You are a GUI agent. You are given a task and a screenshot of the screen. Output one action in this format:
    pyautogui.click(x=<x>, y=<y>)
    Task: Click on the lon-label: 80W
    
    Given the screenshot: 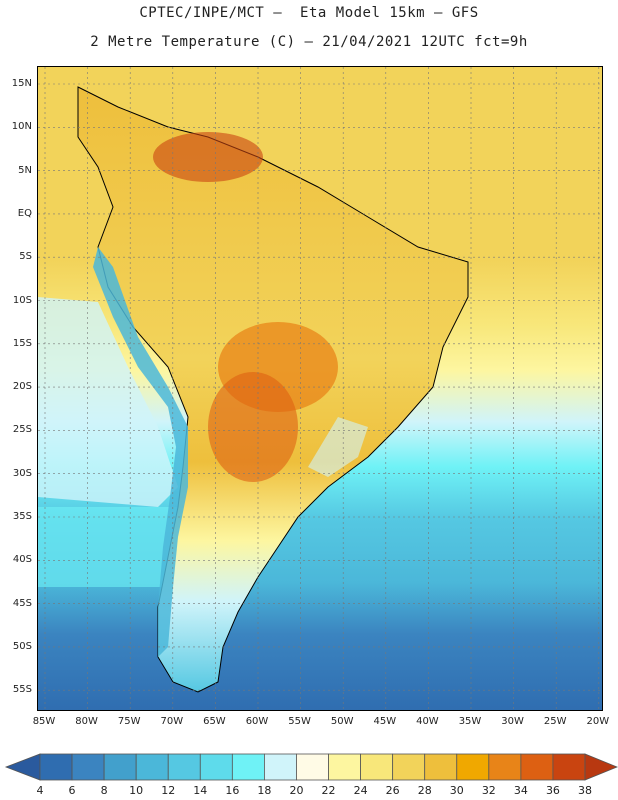 What is the action you would take?
    pyautogui.click(x=86, y=721)
    